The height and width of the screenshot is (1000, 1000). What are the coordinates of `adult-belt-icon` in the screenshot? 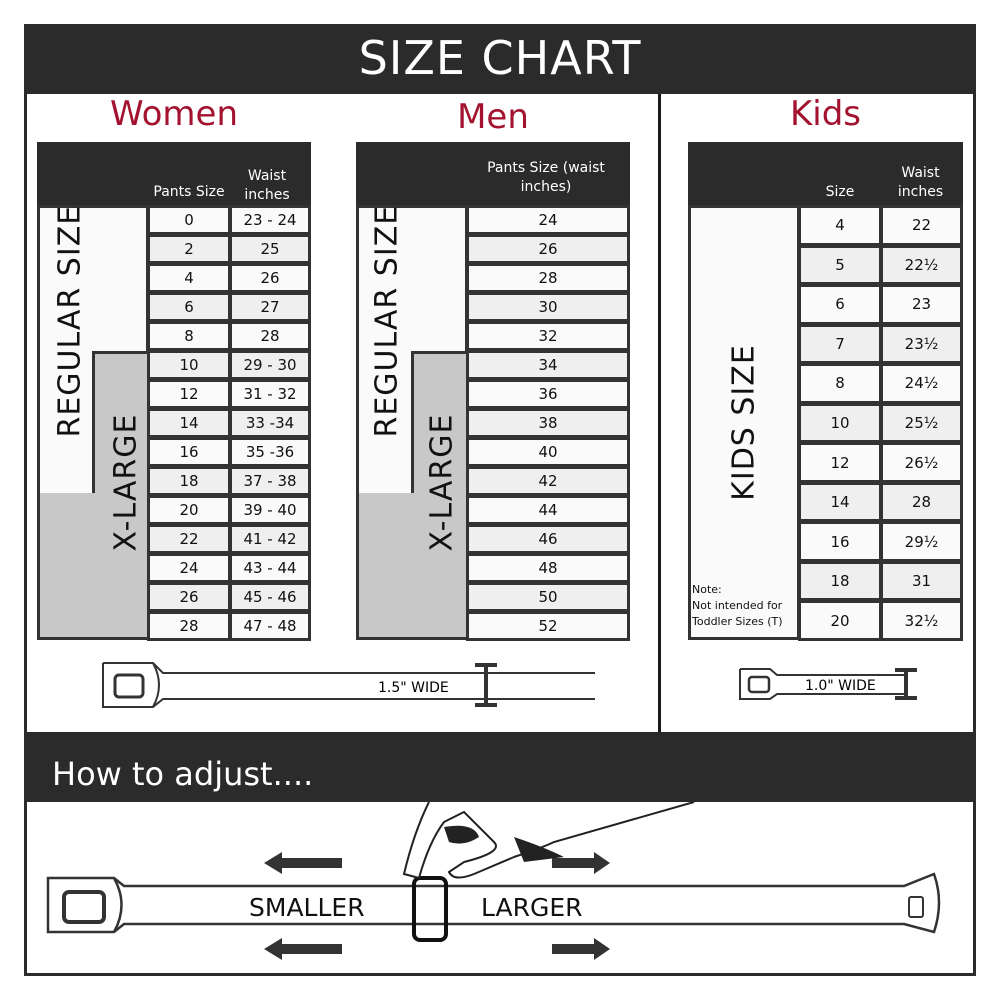 It's located at (348, 685).